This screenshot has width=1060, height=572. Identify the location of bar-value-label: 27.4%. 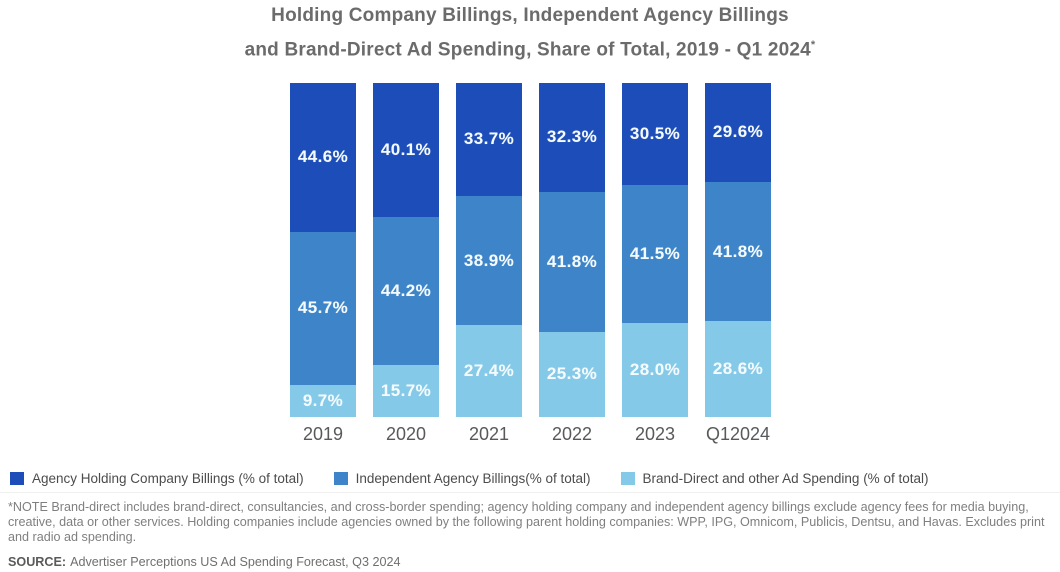
(489, 371).